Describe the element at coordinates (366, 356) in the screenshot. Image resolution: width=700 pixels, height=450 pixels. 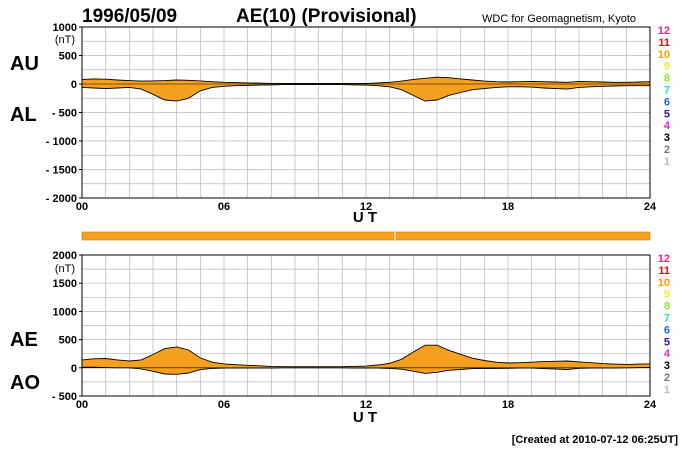
I see `series-line-ae` at that location.